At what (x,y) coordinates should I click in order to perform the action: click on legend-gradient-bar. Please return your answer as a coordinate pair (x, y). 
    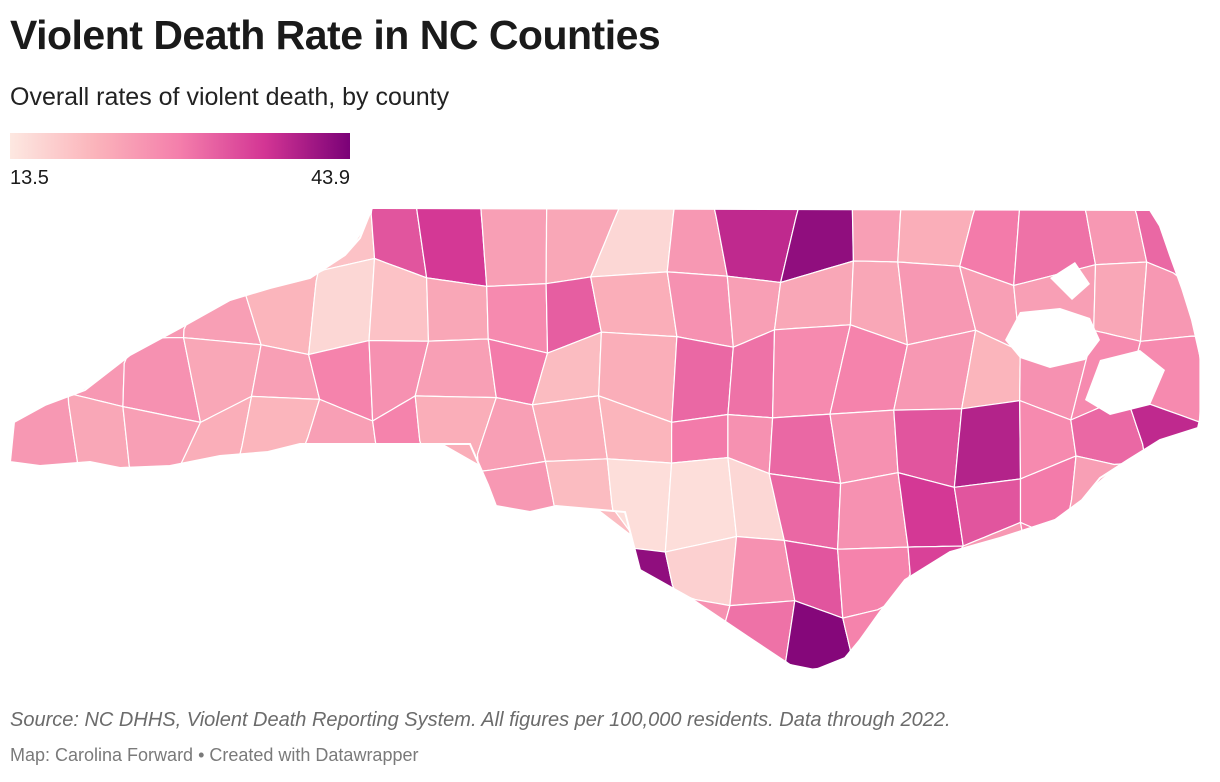
    Looking at the image, I should click on (180, 146).